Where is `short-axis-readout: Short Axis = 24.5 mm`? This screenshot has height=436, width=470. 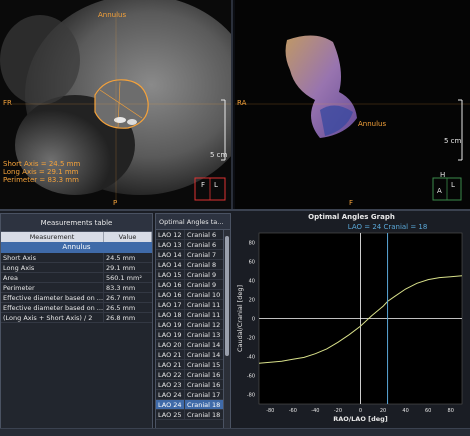
short-axis-readout: Short Axis = 24.5 mm is located at coordinates (42, 164).